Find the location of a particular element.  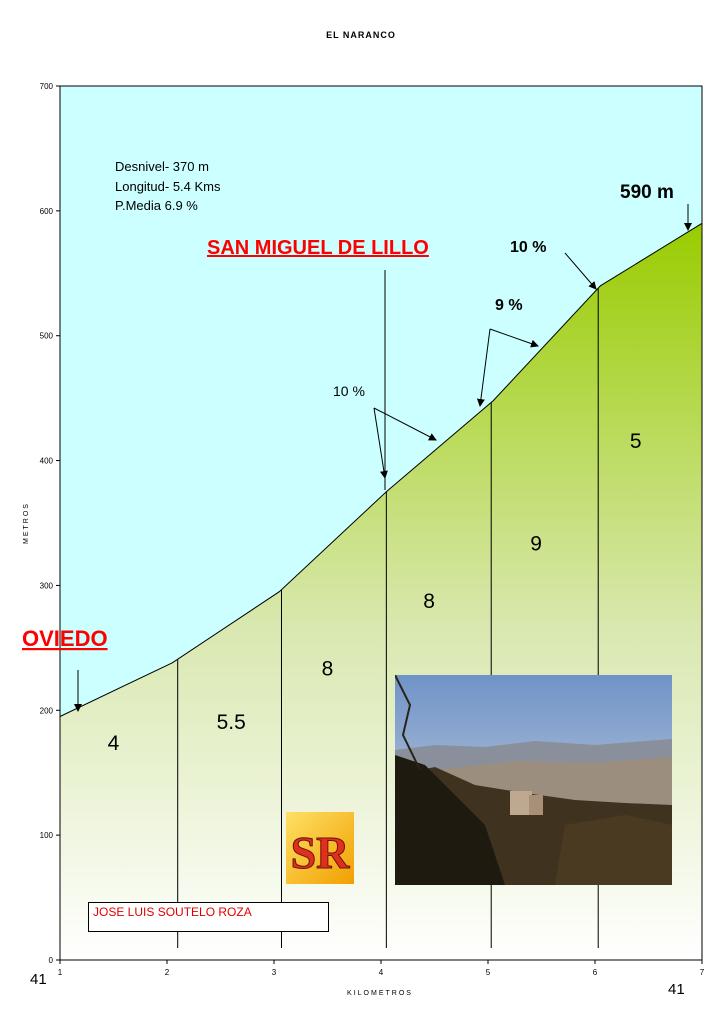

segment-gradient-label: 5.5 is located at coordinates (231, 722).